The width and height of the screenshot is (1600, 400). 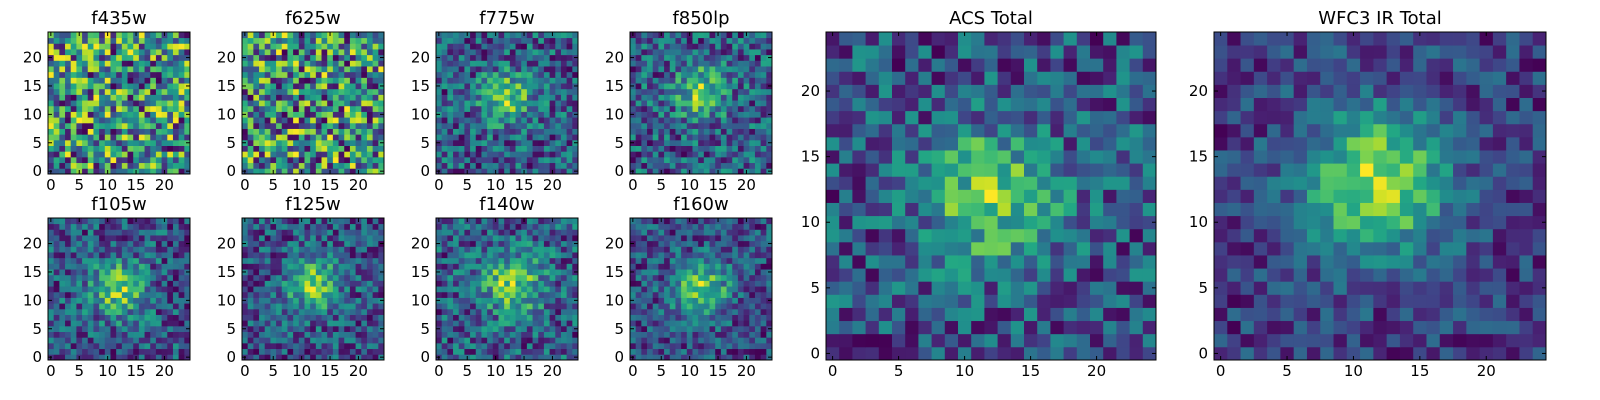 What do you see at coordinates (32, 114) in the screenshot?
I see `y-tick-label: 10` at bounding box center [32, 114].